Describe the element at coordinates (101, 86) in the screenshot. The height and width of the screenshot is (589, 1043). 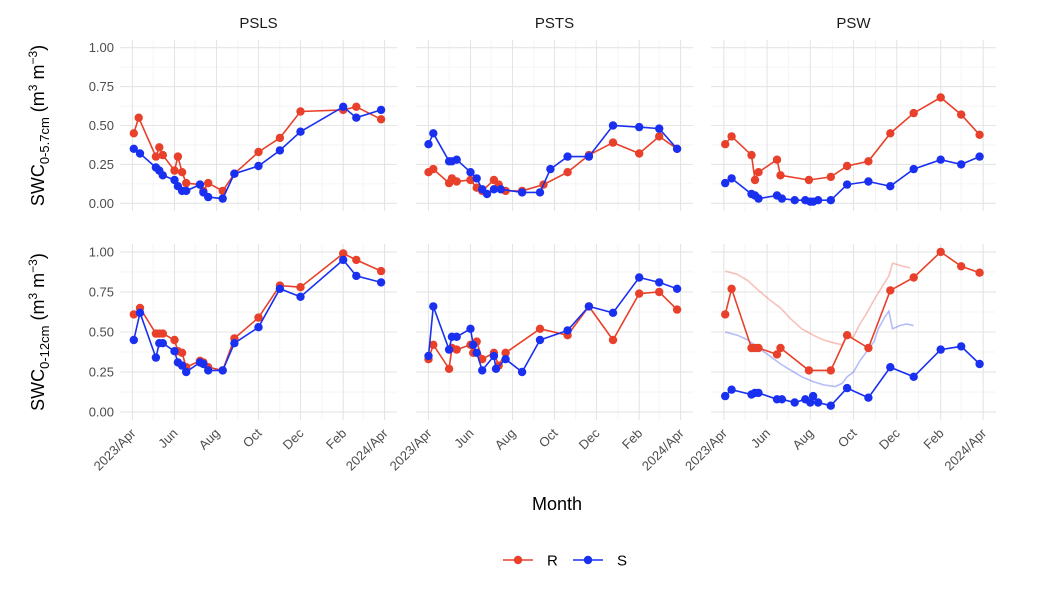
I see `y-tick-label: 0.75` at that location.